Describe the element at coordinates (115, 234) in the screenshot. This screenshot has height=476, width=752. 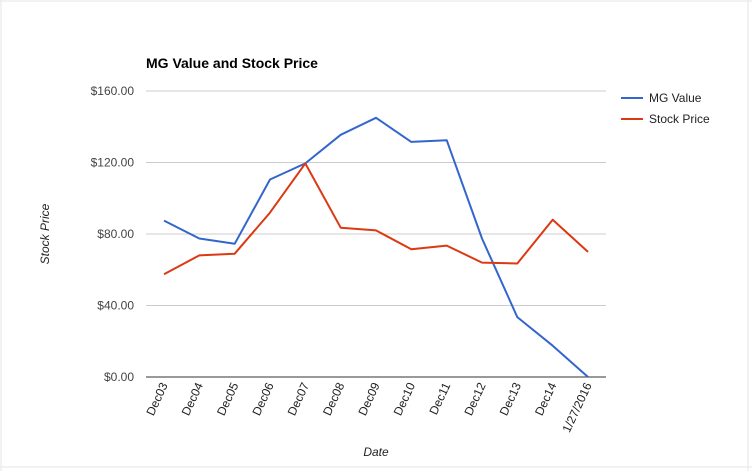
I see `y-tick-label: $80.00` at that location.